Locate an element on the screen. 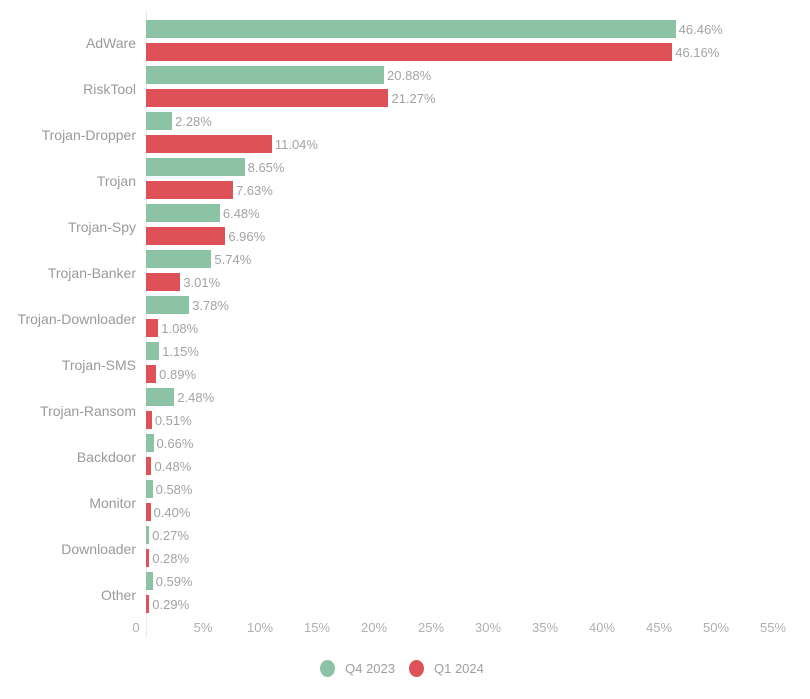 The width and height of the screenshot is (810, 699). bar-value-label: 8.65% is located at coordinates (266, 167).